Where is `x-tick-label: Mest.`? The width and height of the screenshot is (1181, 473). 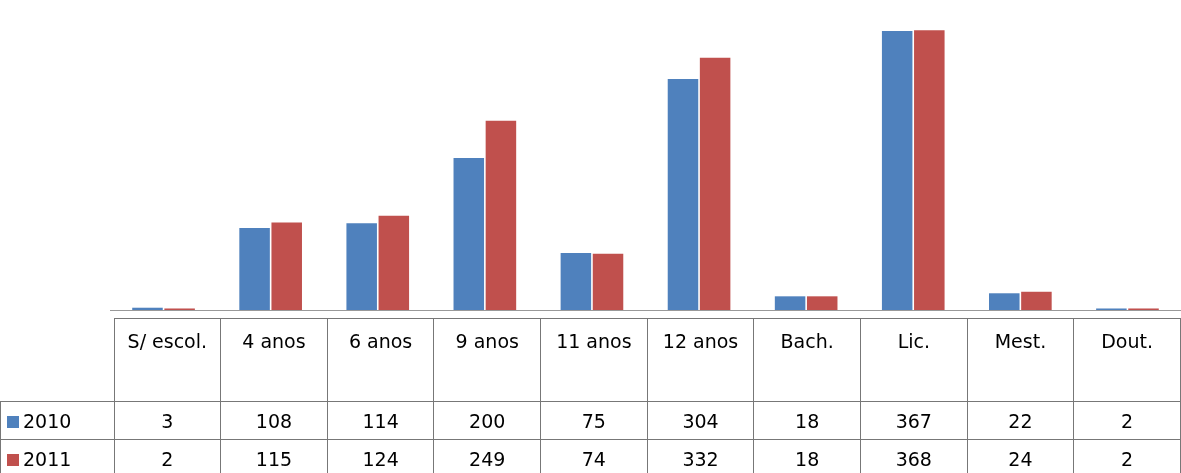 x-tick-label: Mest. is located at coordinates (1020, 360).